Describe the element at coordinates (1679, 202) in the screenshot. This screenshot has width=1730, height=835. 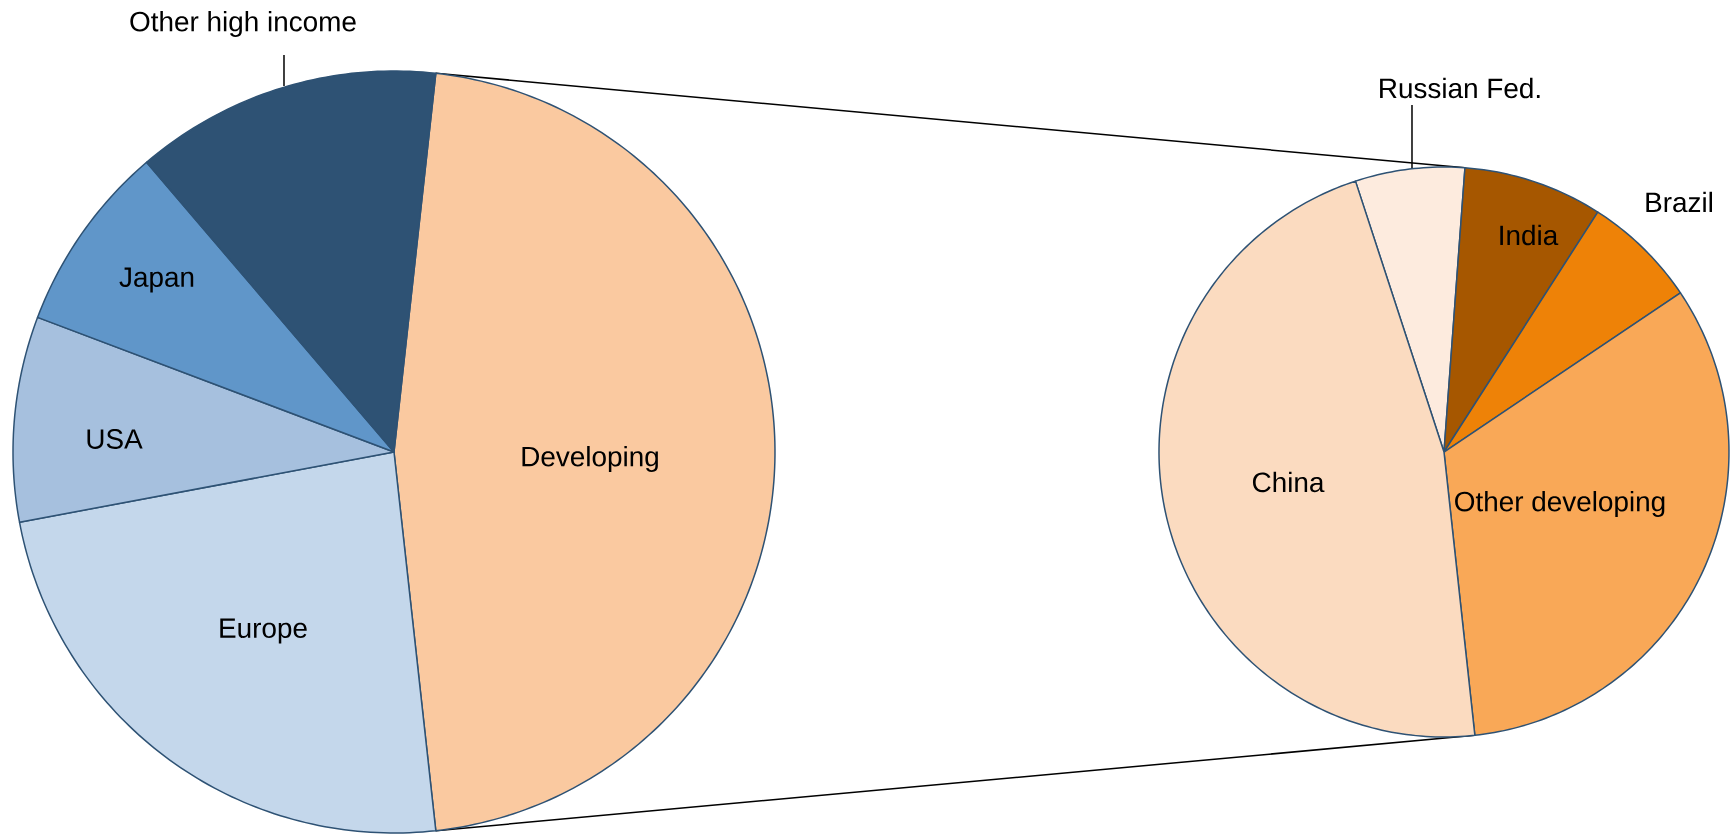
I see `slice-label: Brazil` at that location.